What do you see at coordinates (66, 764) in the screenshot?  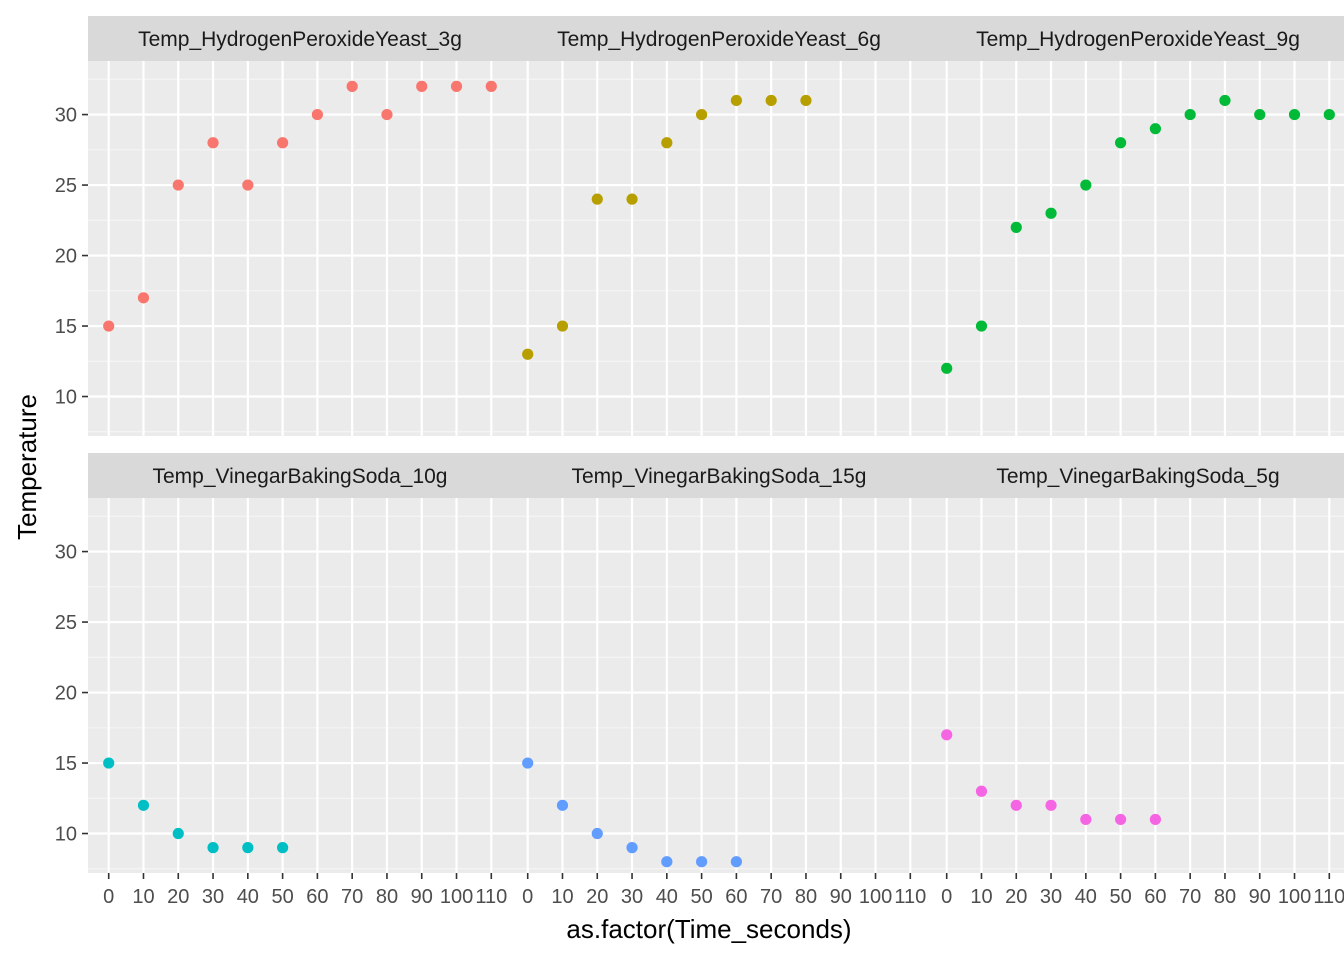 I see `y-tick-label: 15` at bounding box center [66, 764].